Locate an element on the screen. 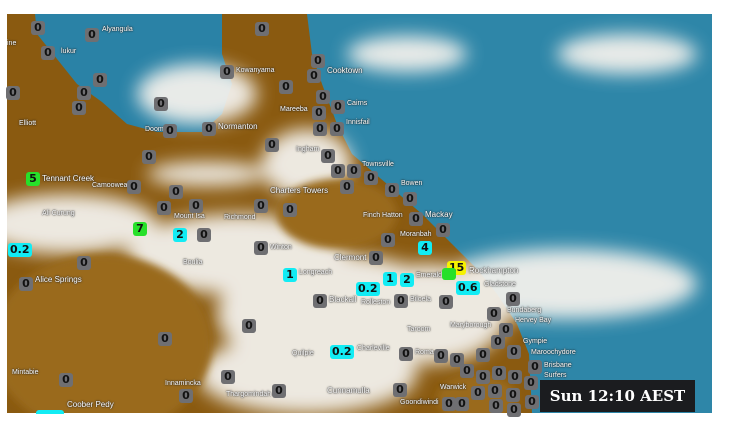 This screenshot has height=428, width=729. place-label: Alyangula is located at coordinates (117, 29).